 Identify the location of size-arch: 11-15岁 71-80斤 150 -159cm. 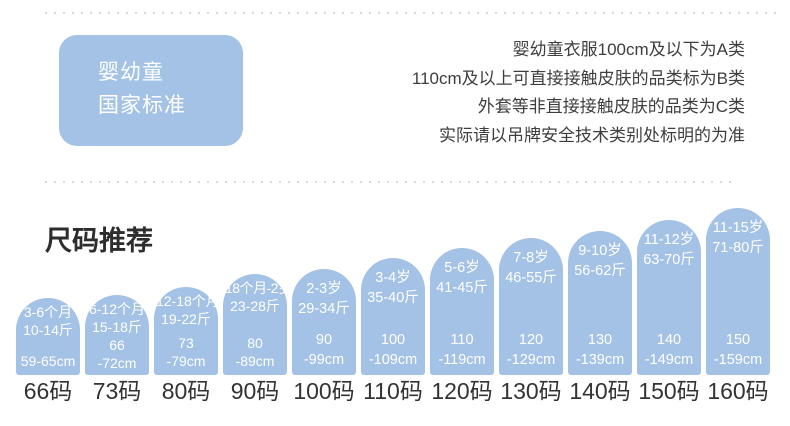
(738, 291).